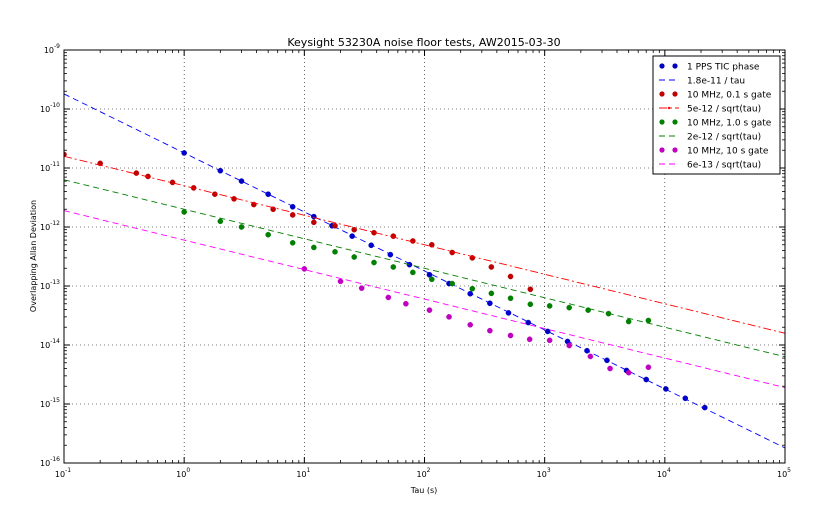 This screenshot has width=825, height=510. What do you see at coordinates (728, 152) in the screenshot?
I see `legend-label: 10 MHz, 10 s gate` at bounding box center [728, 152].